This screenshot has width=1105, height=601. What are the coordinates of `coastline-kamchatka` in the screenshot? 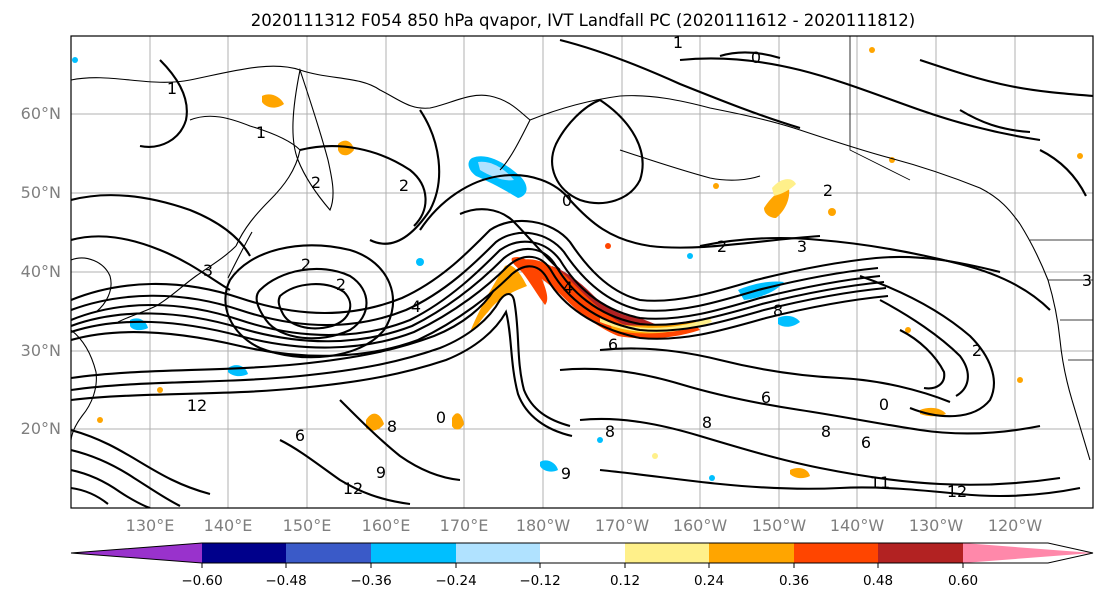 It's located at (313, 139).